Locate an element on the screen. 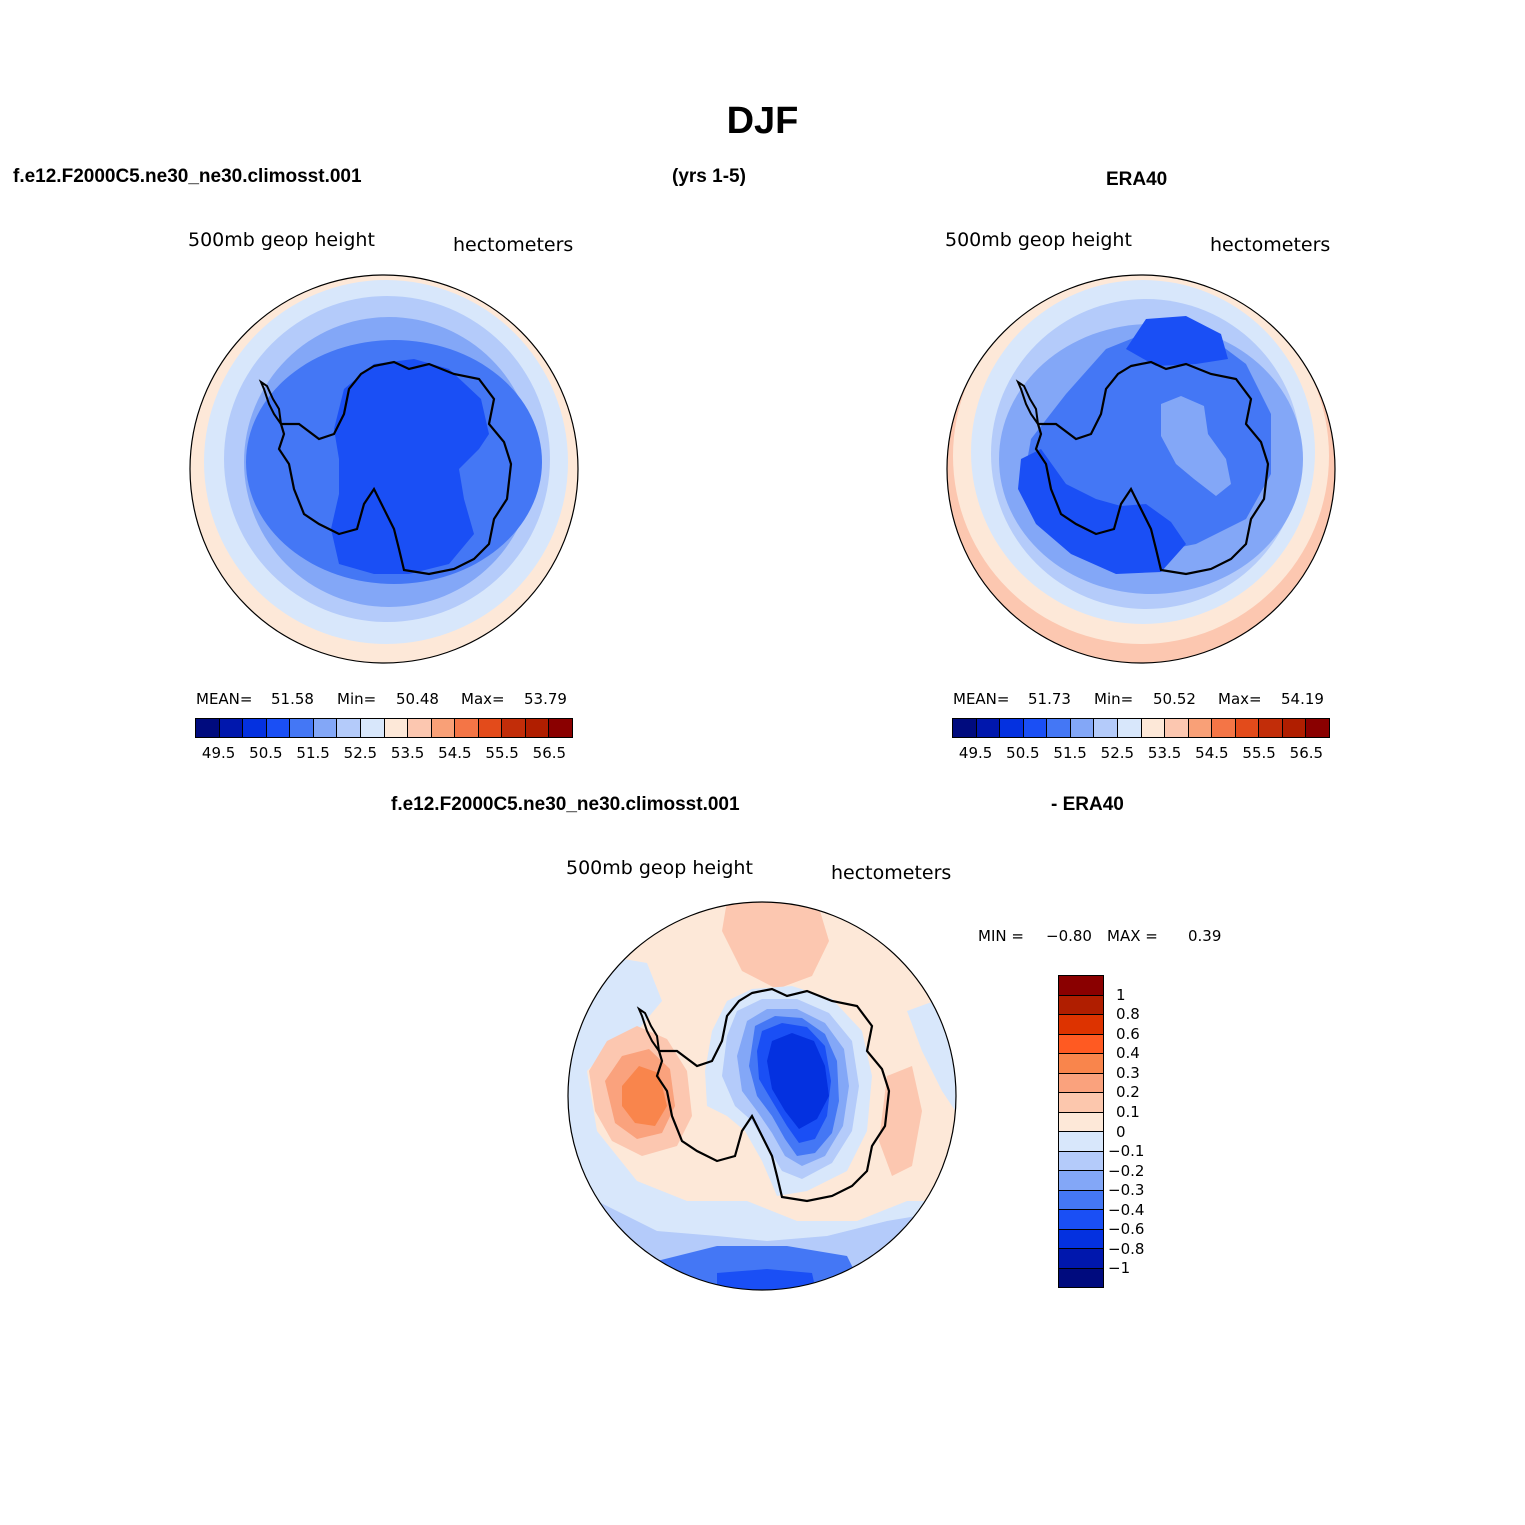 The image size is (1525, 1525). case-name-header: f.e12.F2000C5.ne30_ne30.climosst.001 is located at coordinates (187, 176).